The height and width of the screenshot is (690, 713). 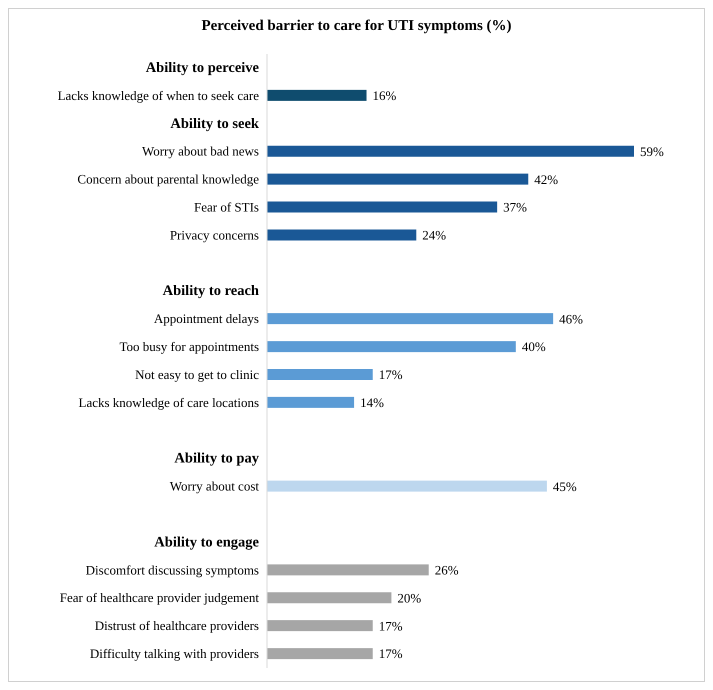 What do you see at coordinates (200, 151) in the screenshot?
I see `y-tick-label: Worry about bad news` at bounding box center [200, 151].